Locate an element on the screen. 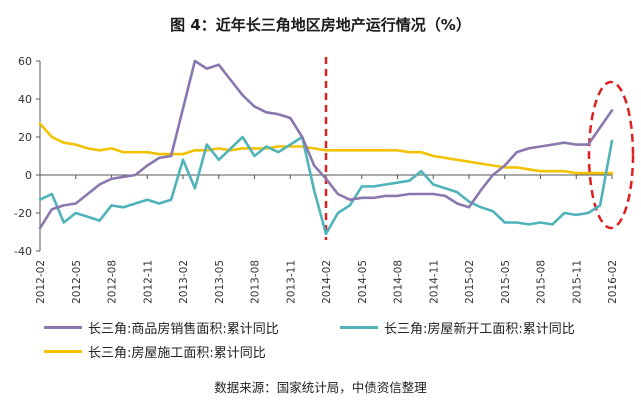  x-tick-label: 2012-11 is located at coordinates (148, 282).